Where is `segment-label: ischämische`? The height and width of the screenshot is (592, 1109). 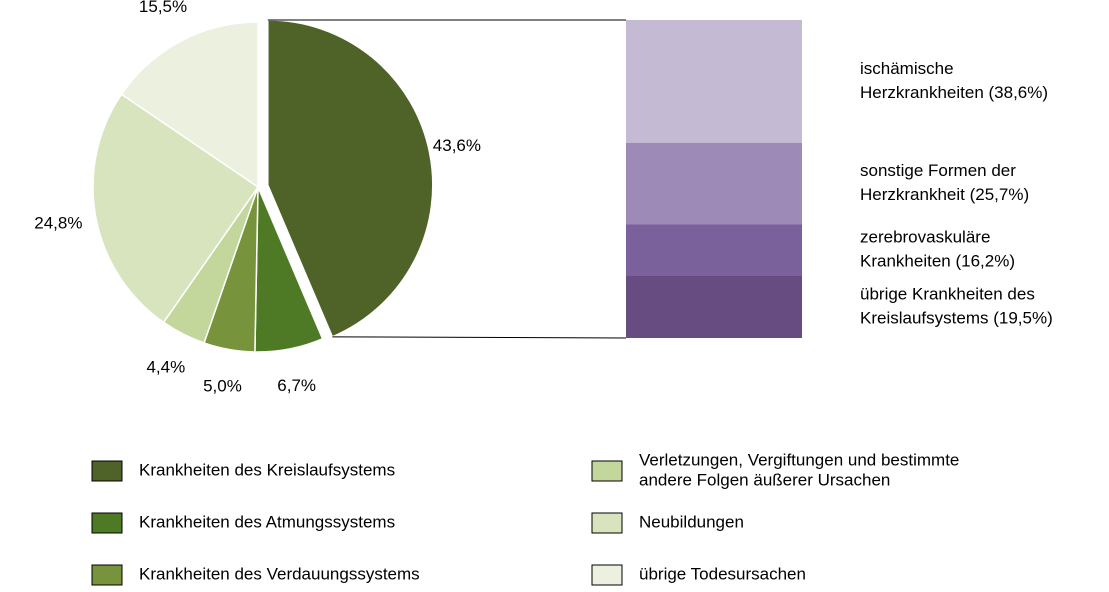
segment-label: ischämische is located at coordinates (907, 68).